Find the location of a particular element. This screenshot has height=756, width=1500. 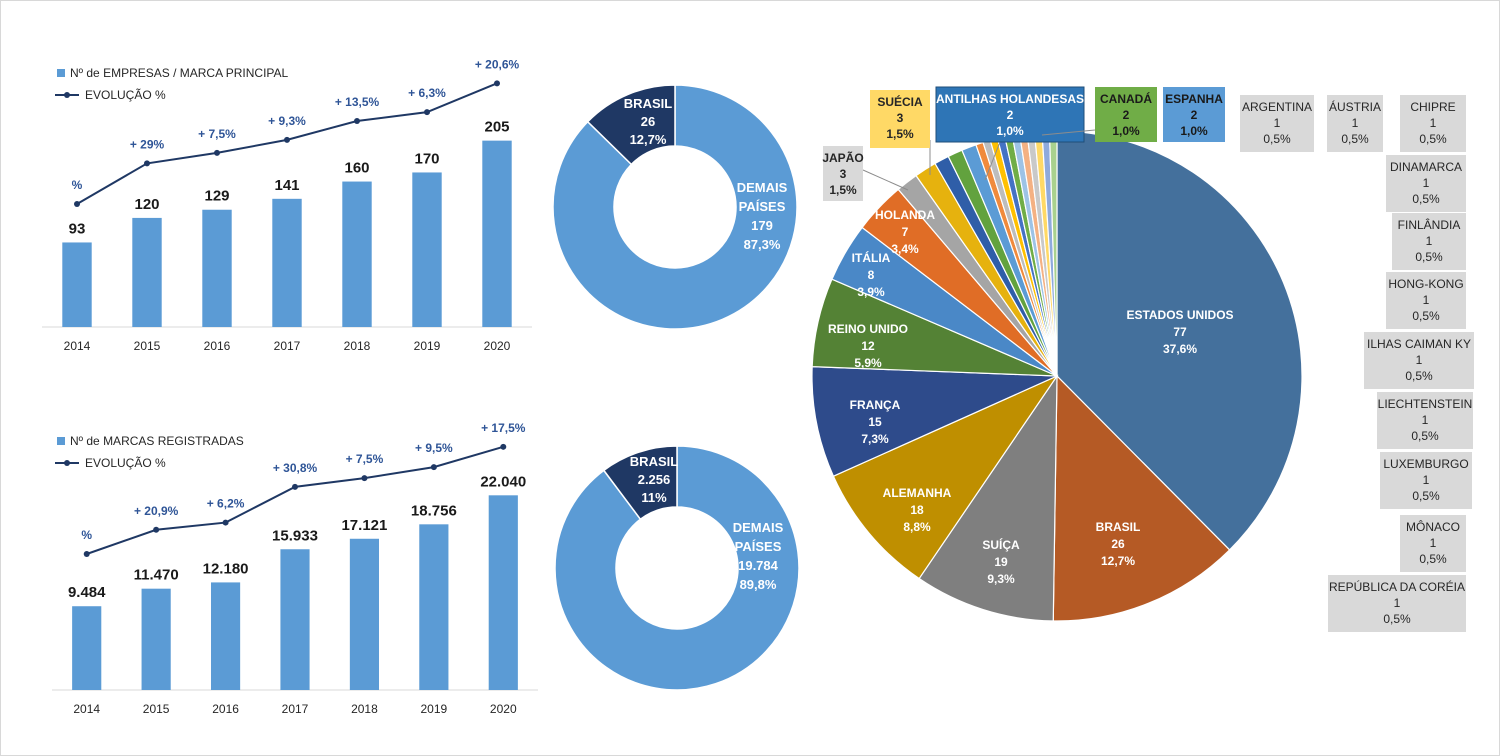

bar-value-label: 9.484 is located at coordinates (87, 592).